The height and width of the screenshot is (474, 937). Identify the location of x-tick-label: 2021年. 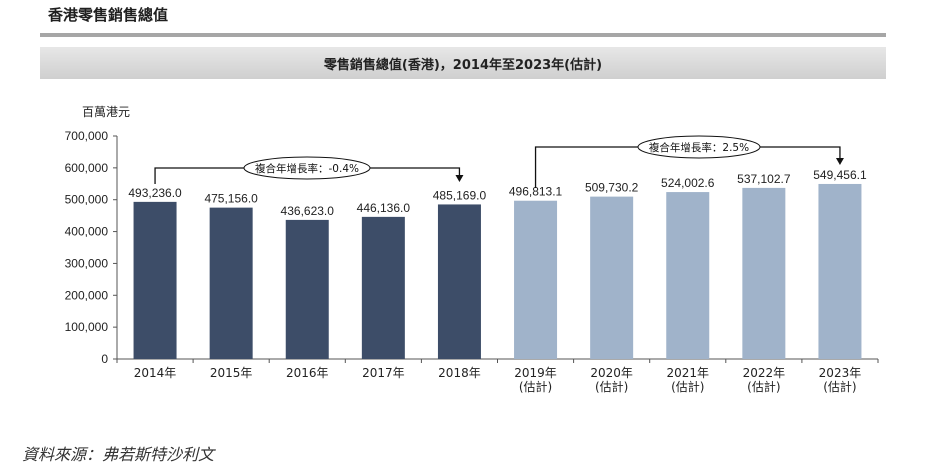
(687, 373).